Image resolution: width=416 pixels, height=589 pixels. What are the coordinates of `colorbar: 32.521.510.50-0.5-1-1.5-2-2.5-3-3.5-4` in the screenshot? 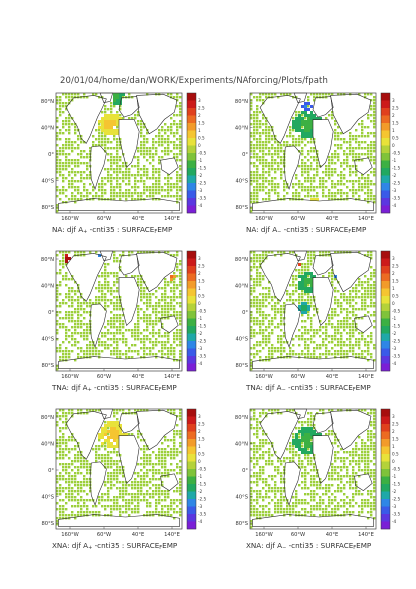 It's located at (196, 469).